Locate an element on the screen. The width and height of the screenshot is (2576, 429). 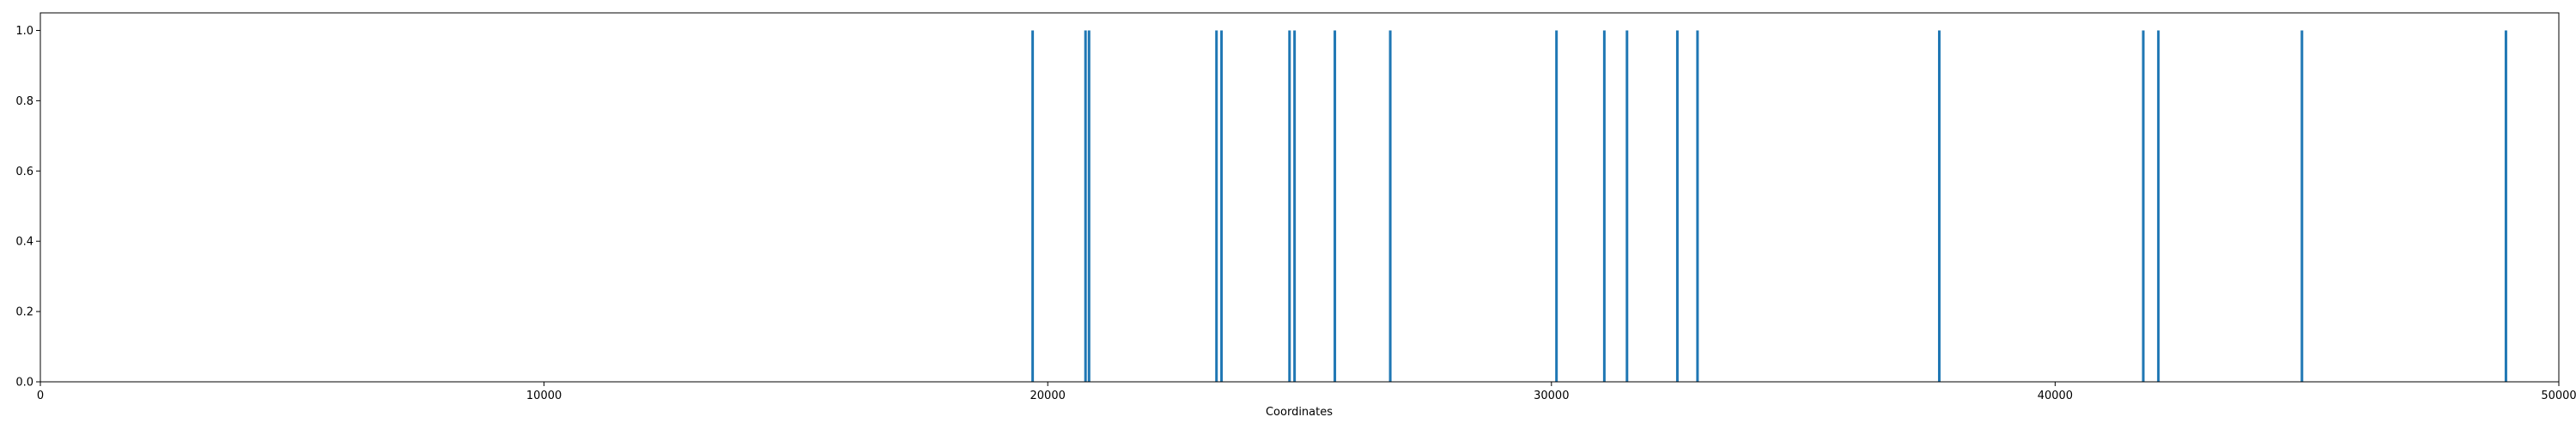
x-tick-label: 50000 is located at coordinates (2558, 396).